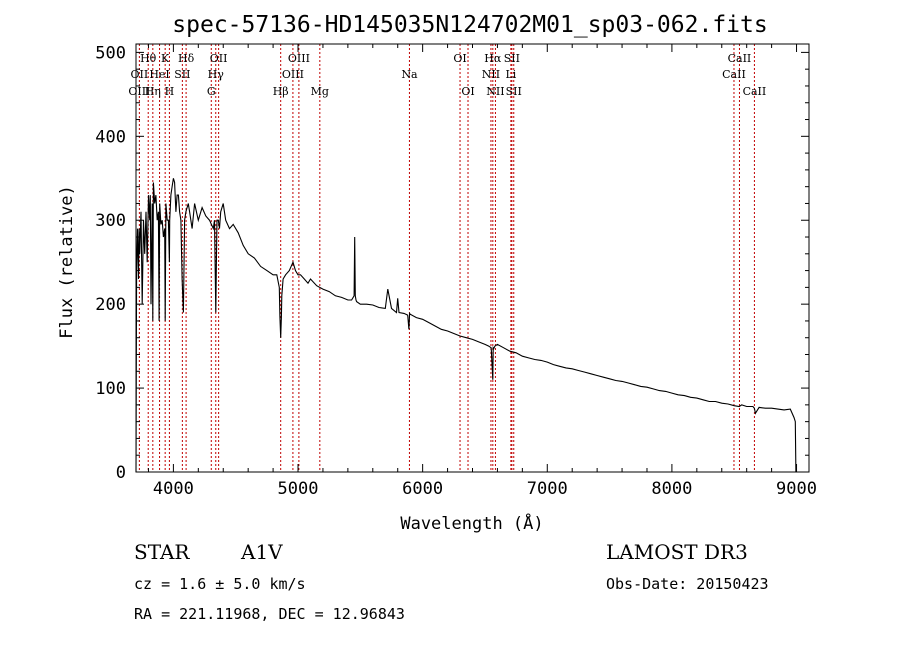 This screenshot has width=900, height=649. Describe the element at coordinates (110, 221) in the screenshot. I see `y-tick-label: 300` at that location.